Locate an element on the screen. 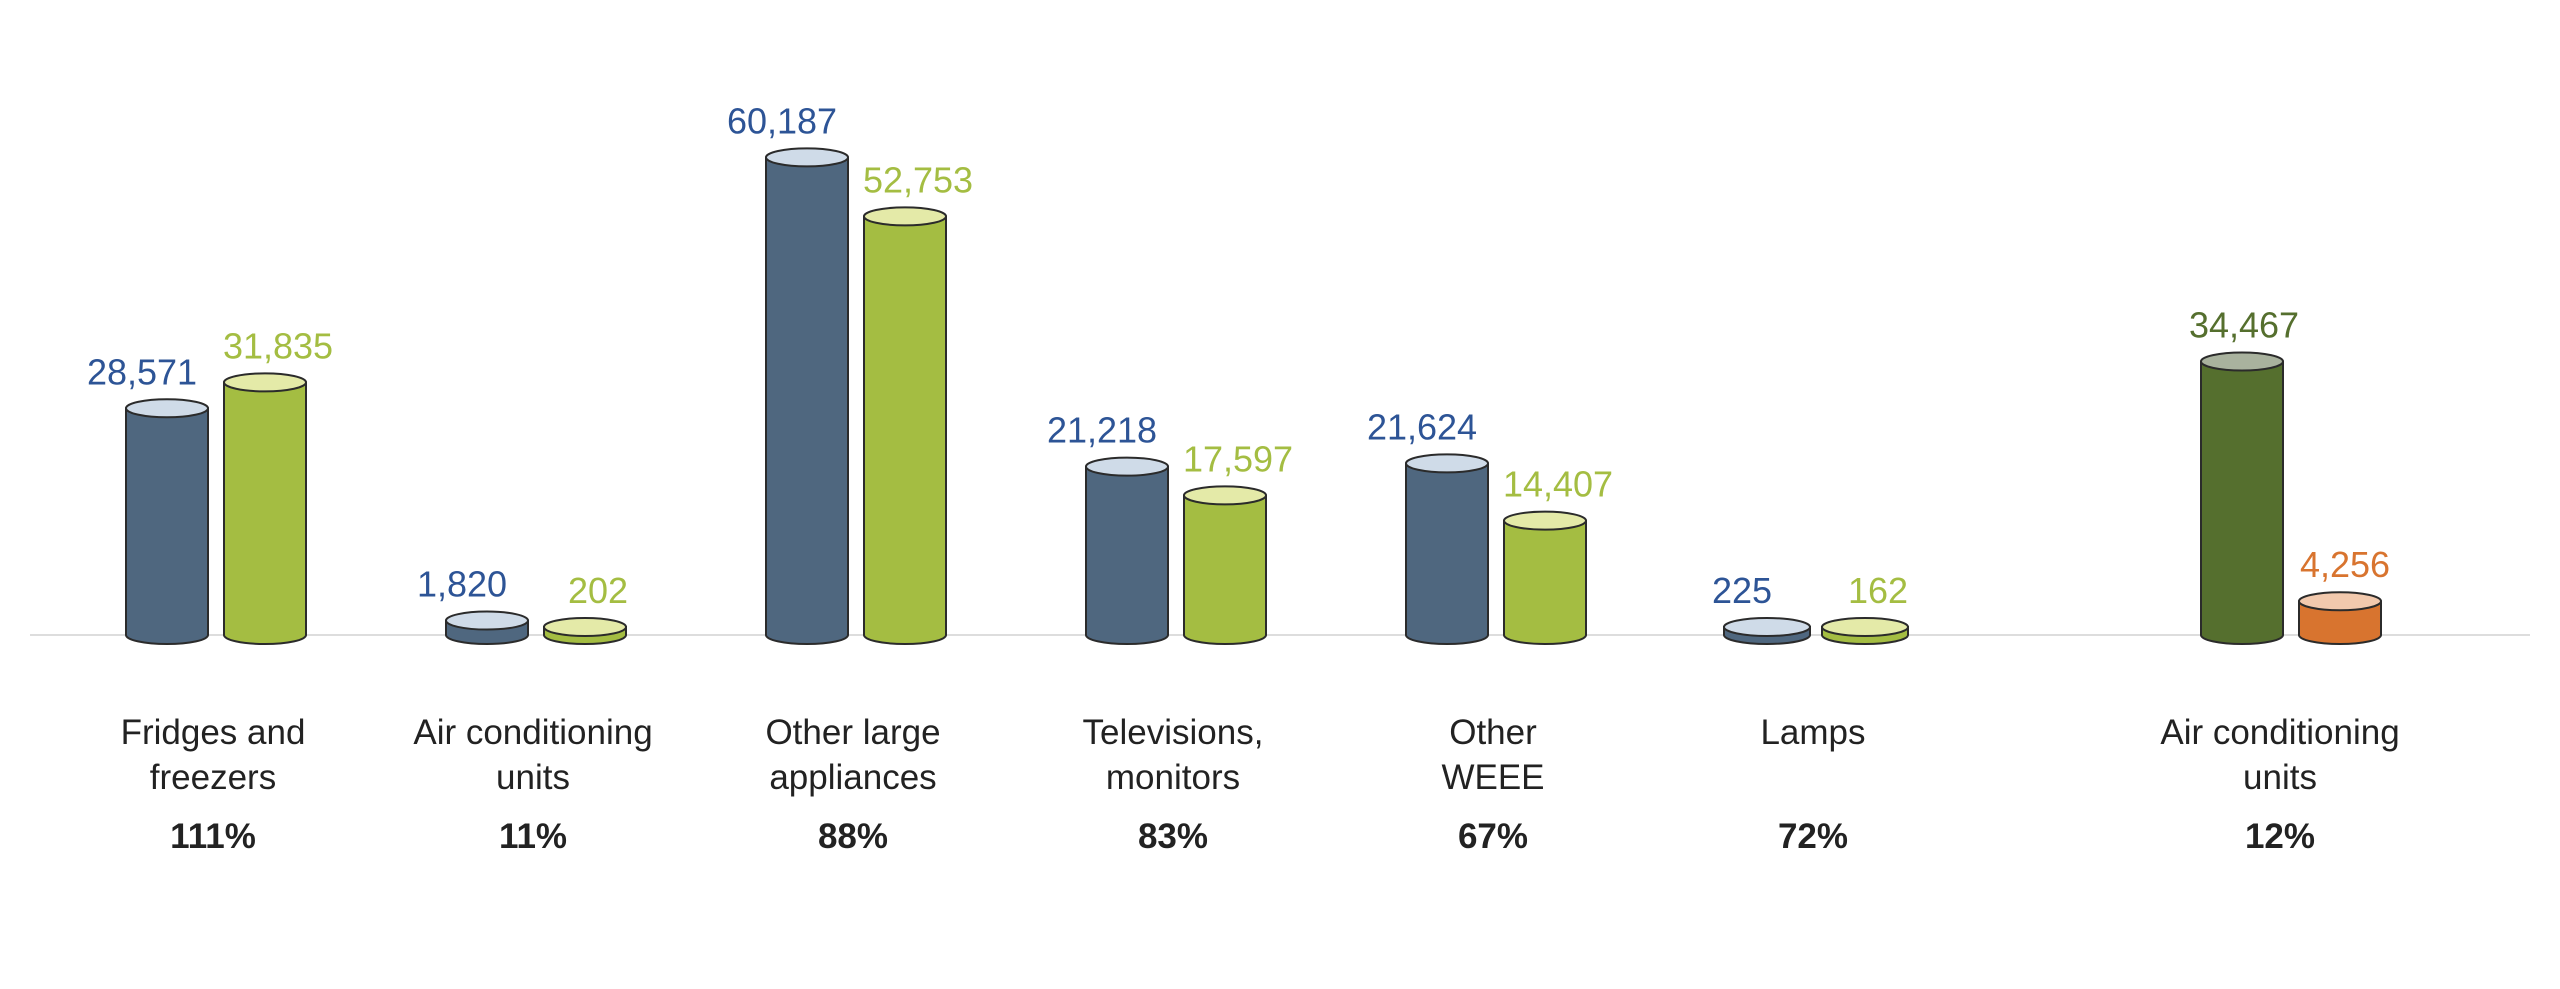 The image size is (2560, 989). value-label: 1,820 is located at coordinates (462, 584).